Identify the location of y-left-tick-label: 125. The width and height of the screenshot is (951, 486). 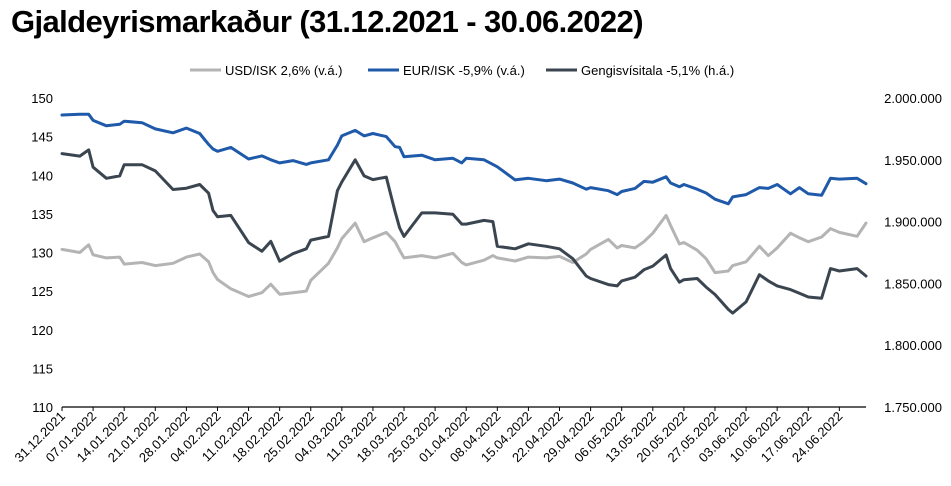
(42, 291).